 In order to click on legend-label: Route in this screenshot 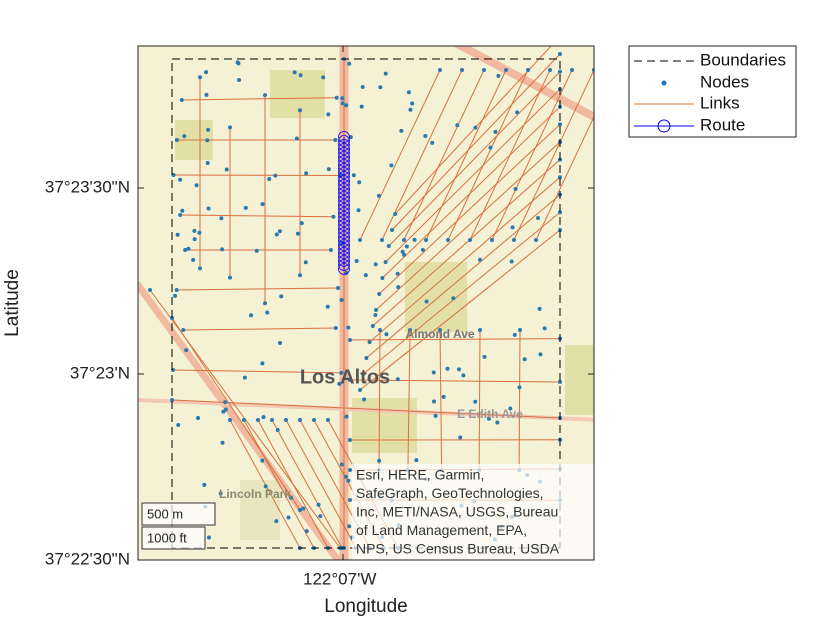, I will do `click(722, 124)`.